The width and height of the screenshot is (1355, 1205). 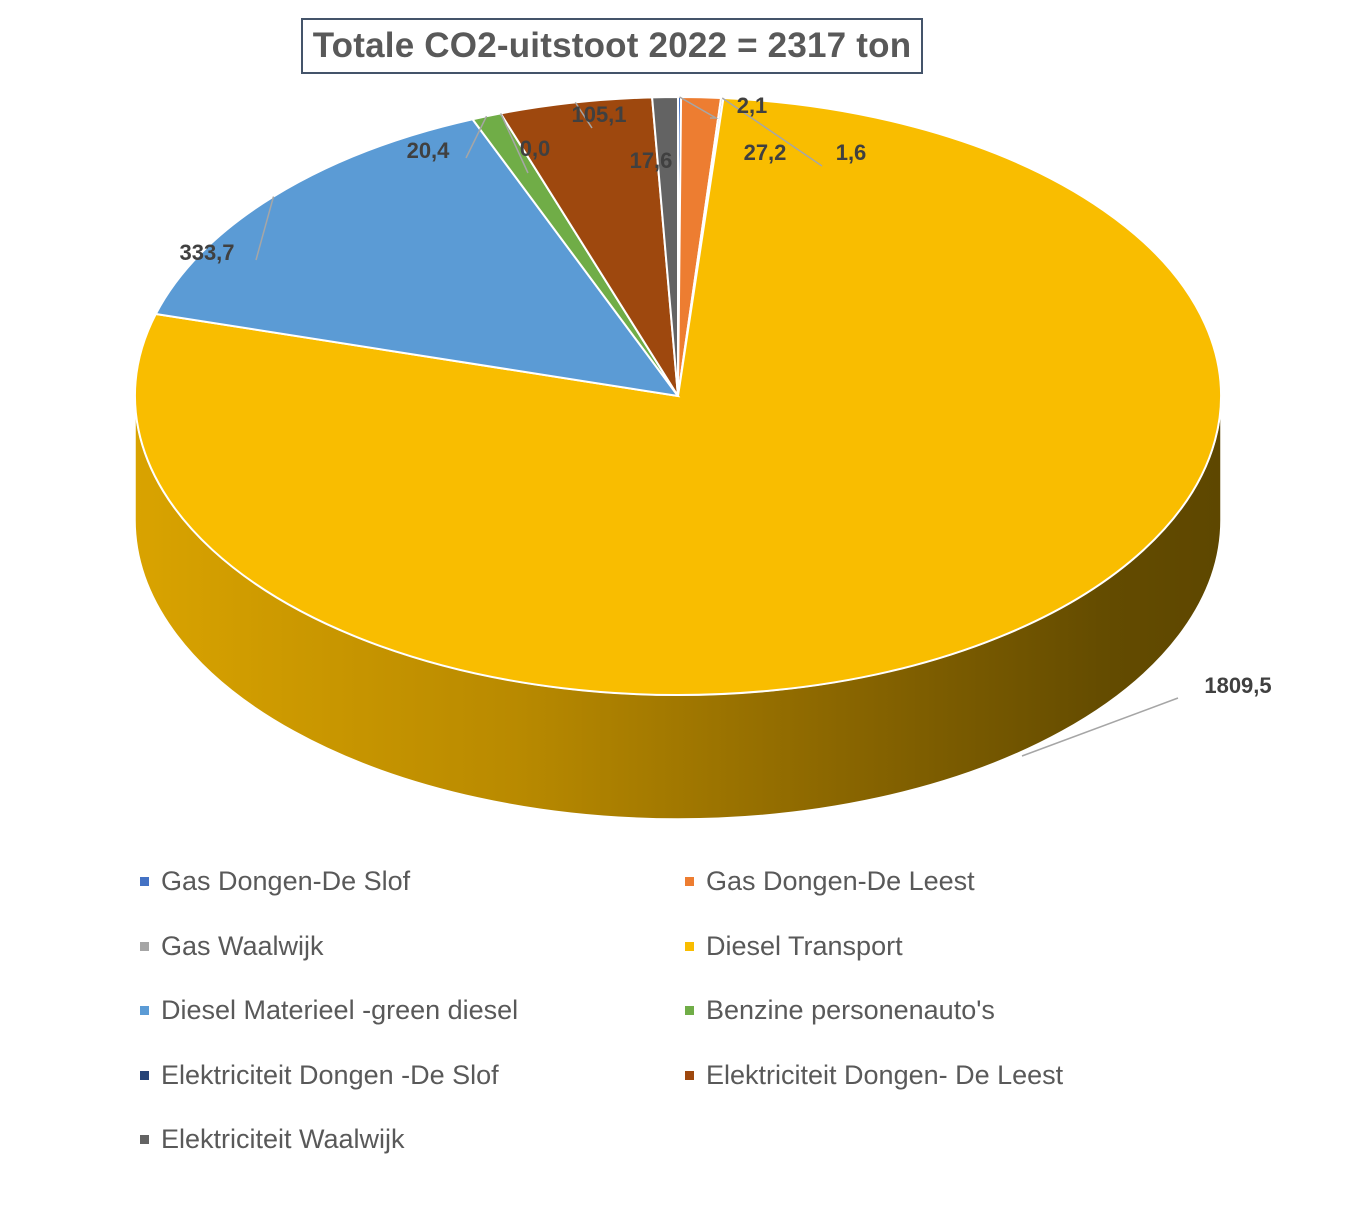 What do you see at coordinates (242, 945) in the screenshot?
I see `legend-label: Gas Waalwijk` at bounding box center [242, 945].